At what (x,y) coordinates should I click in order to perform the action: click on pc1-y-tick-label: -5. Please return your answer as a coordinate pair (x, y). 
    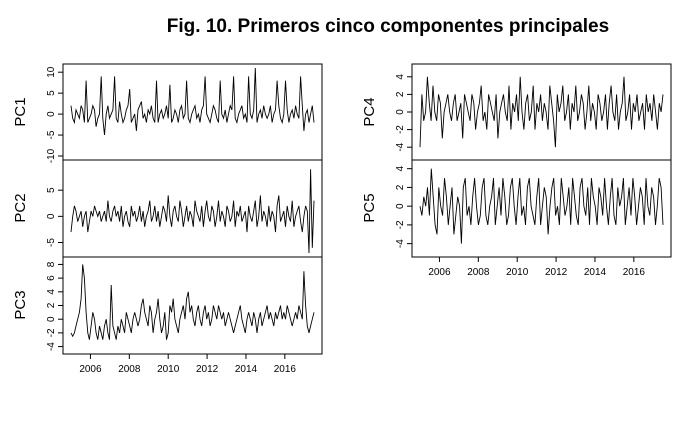
    Looking at the image, I should click on (51, 134).